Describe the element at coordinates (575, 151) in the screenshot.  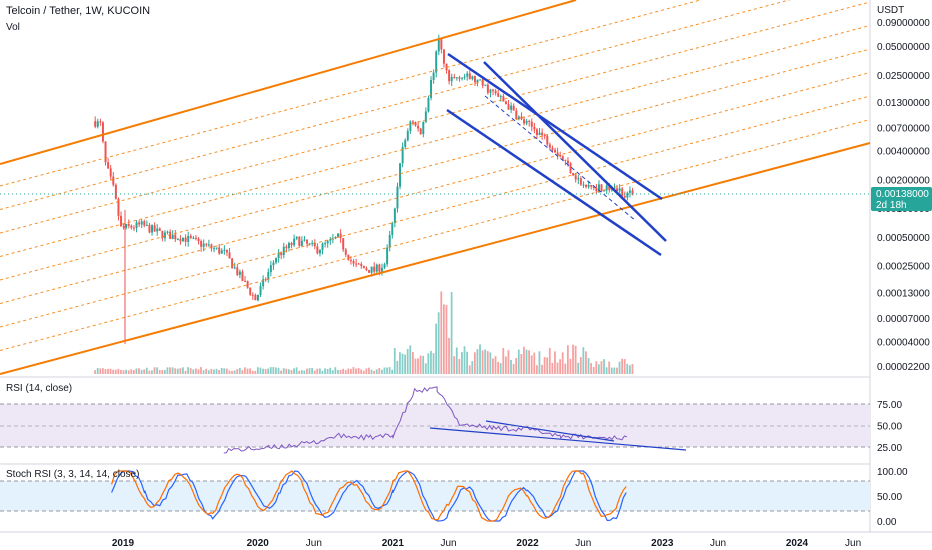
I see `wedge-middle-line` at that location.